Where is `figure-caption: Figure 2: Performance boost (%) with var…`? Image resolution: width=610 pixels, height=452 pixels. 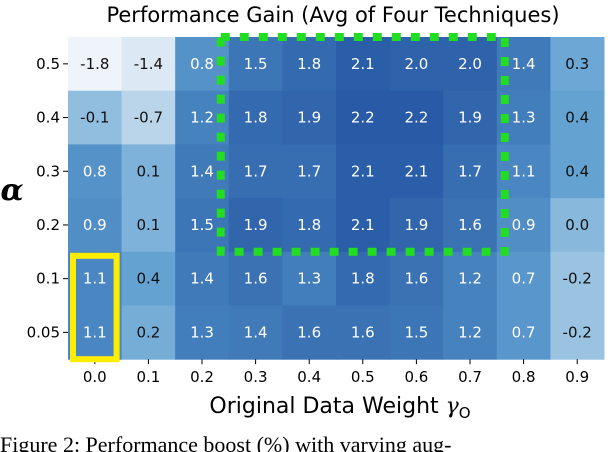
figure-caption: Figure 2: Performance boost (%) with var… is located at coordinates (226, 442).